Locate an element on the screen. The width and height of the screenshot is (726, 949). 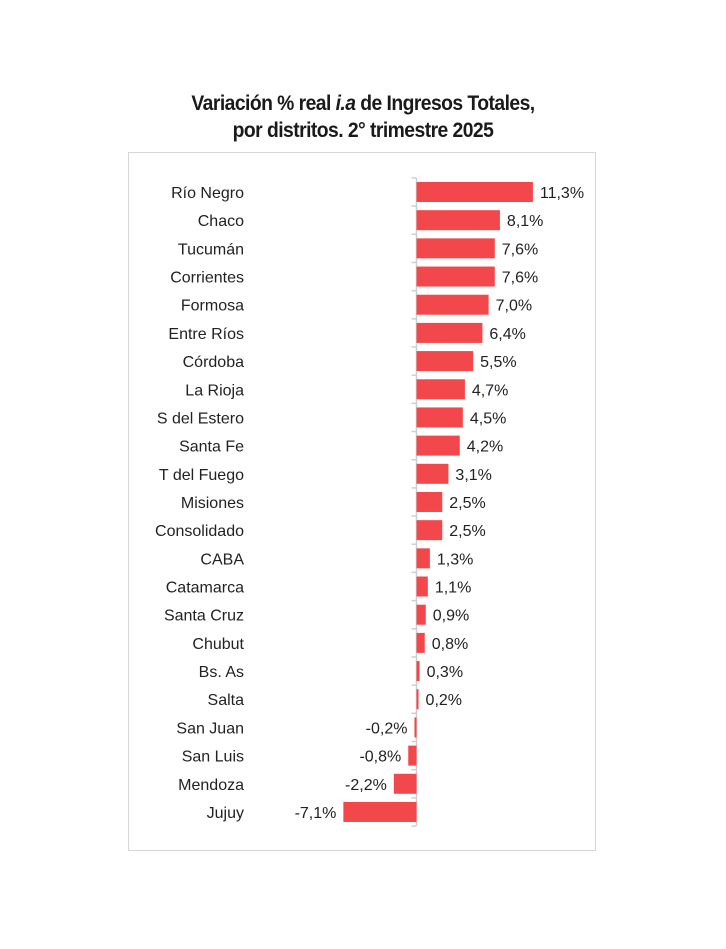
data-label: 5,5% is located at coordinates (498, 362).